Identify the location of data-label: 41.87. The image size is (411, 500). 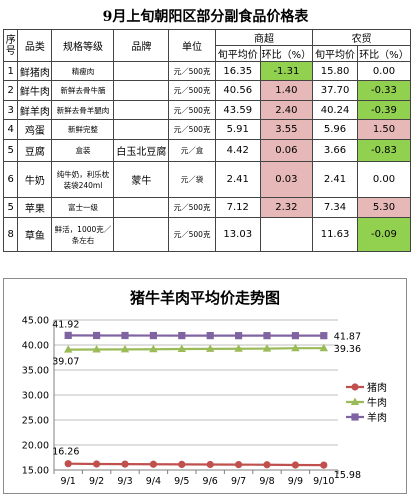
(347, 337).